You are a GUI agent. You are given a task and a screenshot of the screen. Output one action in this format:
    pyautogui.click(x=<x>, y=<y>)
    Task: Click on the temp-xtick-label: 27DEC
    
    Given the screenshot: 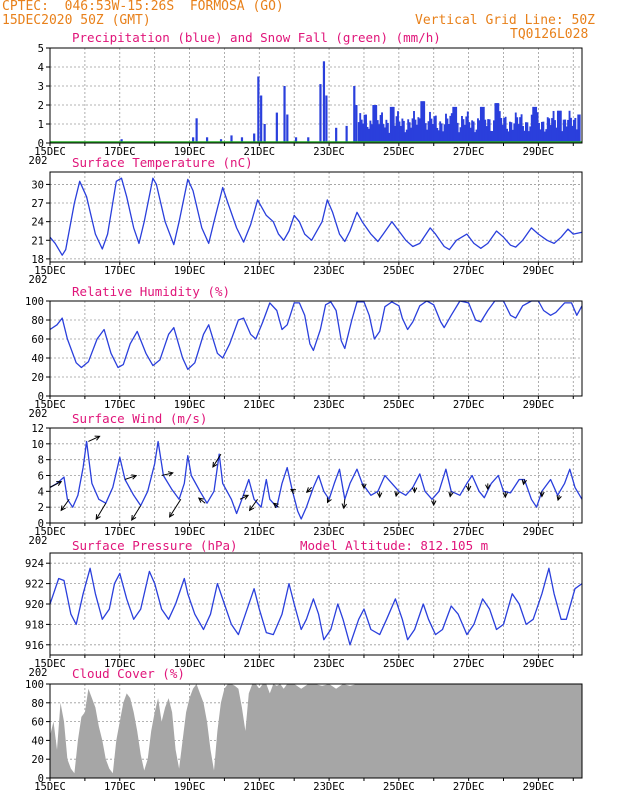 What is the action you would take?
    pyautogui.click(x=469, y=271)
    